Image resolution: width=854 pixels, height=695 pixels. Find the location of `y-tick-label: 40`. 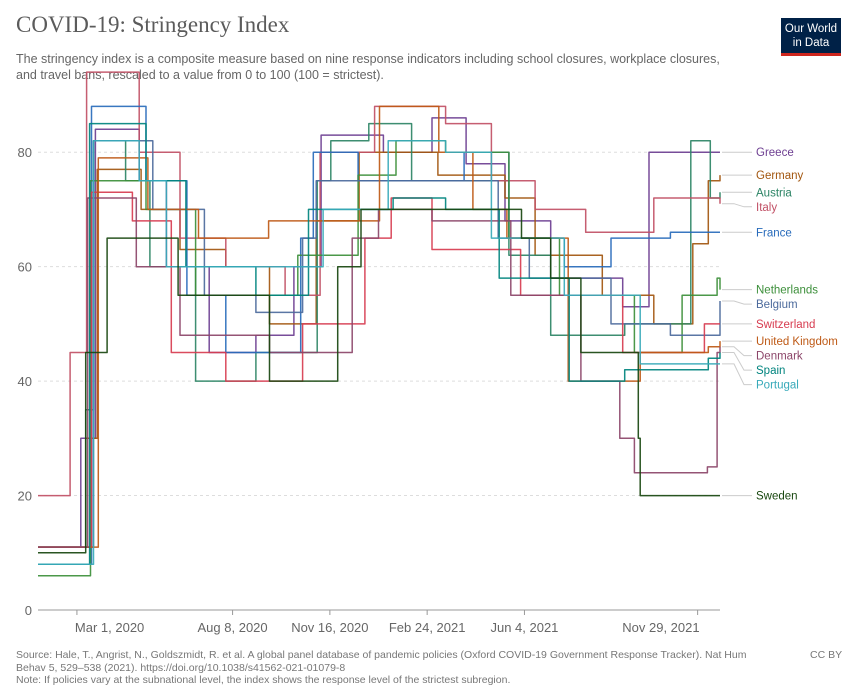

y-tick-label: 40 is located at coordinates (25, 381).